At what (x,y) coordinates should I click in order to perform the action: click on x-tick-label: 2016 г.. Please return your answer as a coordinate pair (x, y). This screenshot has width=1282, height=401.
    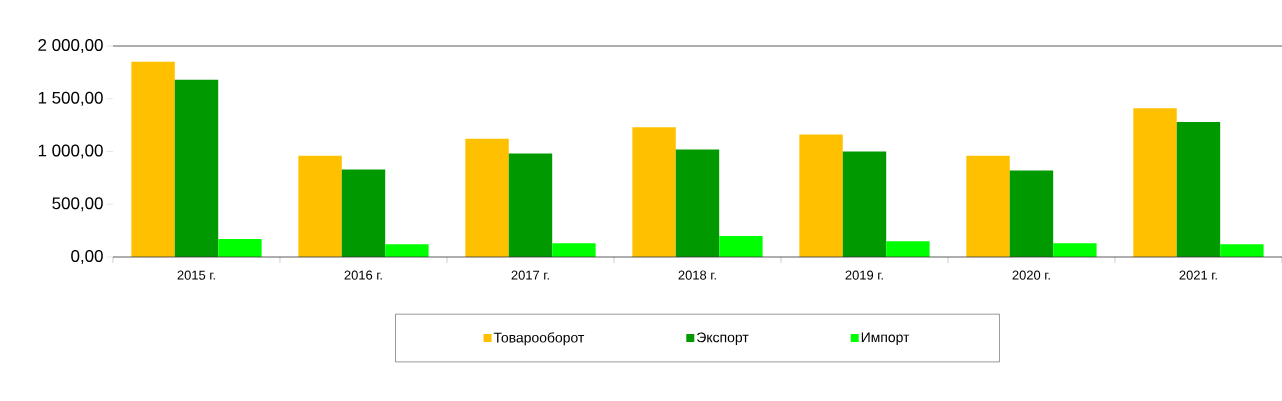
    Looking at the image, I should click on (363, 275).